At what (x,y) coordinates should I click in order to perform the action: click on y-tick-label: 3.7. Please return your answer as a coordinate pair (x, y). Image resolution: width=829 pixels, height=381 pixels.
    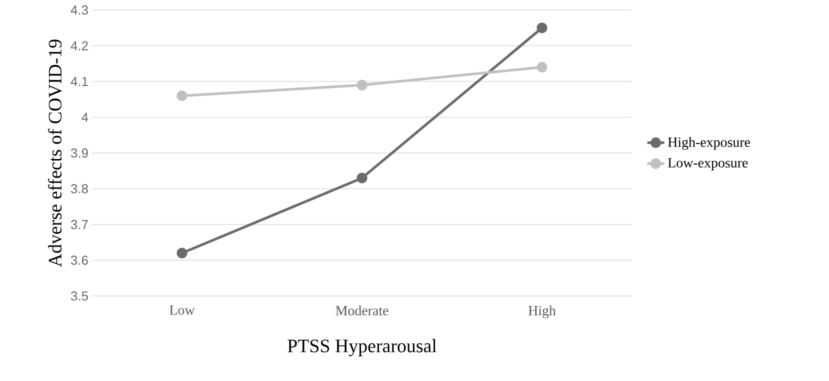
    Looking at the image, I should click on (79, 225).